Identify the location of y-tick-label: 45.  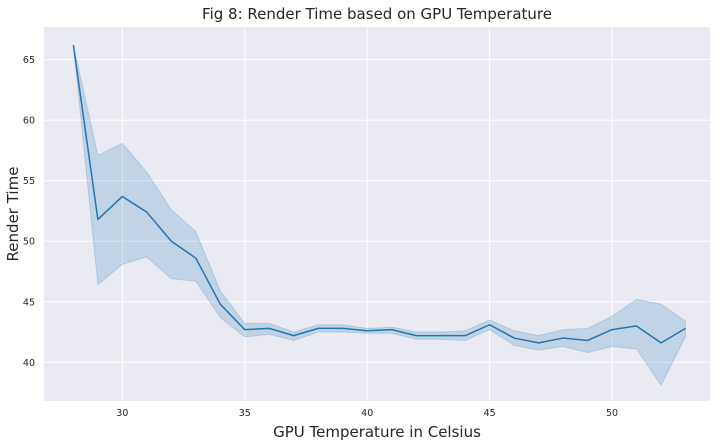
(29, 302).